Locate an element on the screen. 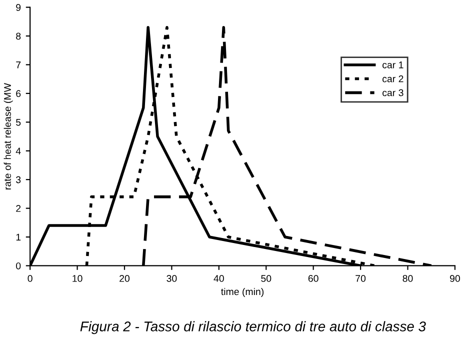 This screenshot has height=364, width=470. text: Figura 2 - Tasso di rilascio termico di tre auto di classe 3 is located at coordinates (253, 327).